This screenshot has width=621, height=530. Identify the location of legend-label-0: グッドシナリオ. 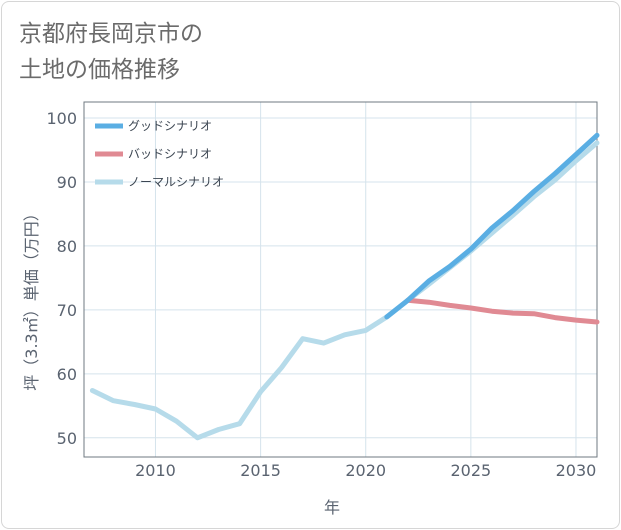
(170, 126).